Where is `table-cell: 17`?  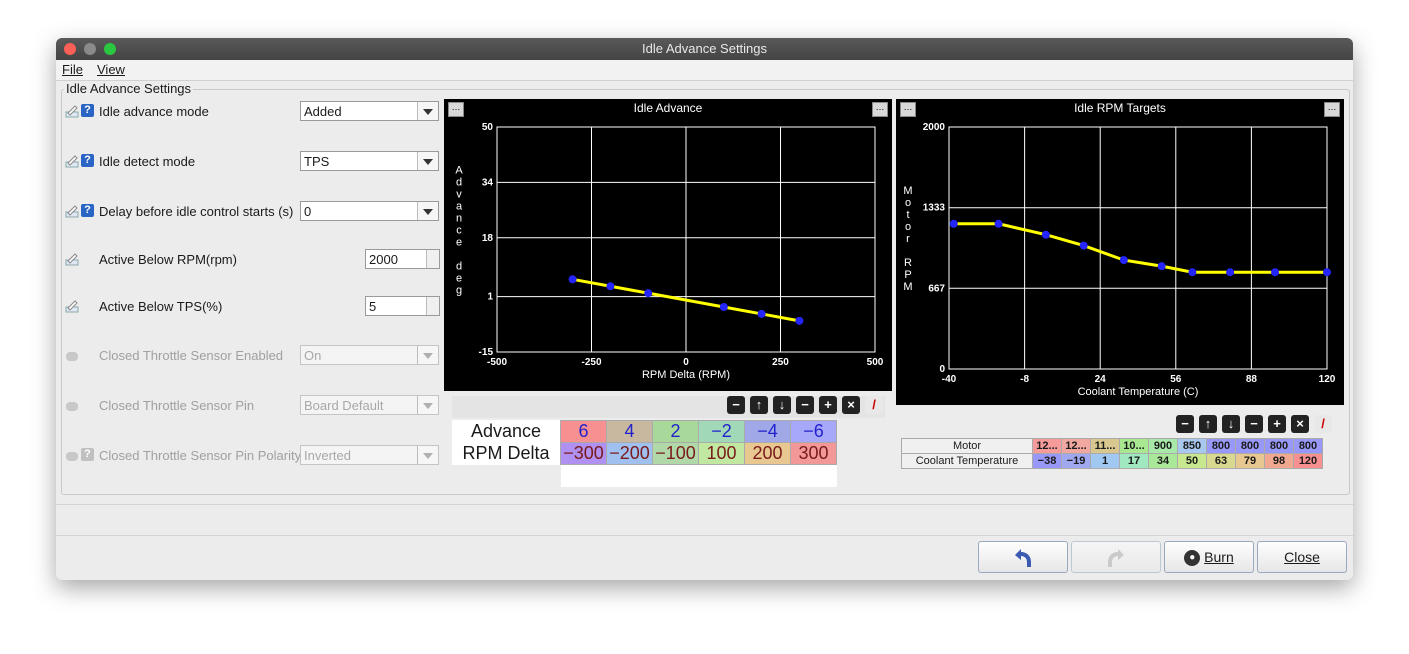 table-cell: 17 is located at coordinates (1134, 461).